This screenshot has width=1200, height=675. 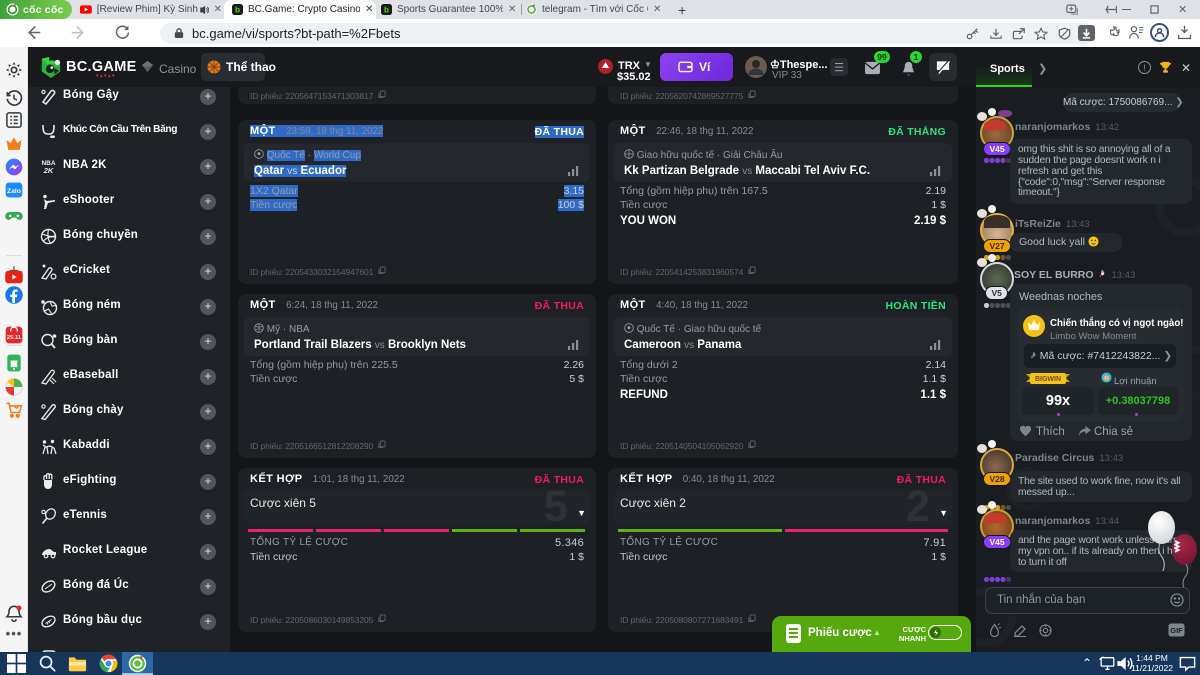 I want to click on svg-text: 2K, so click(x=48, y=170).